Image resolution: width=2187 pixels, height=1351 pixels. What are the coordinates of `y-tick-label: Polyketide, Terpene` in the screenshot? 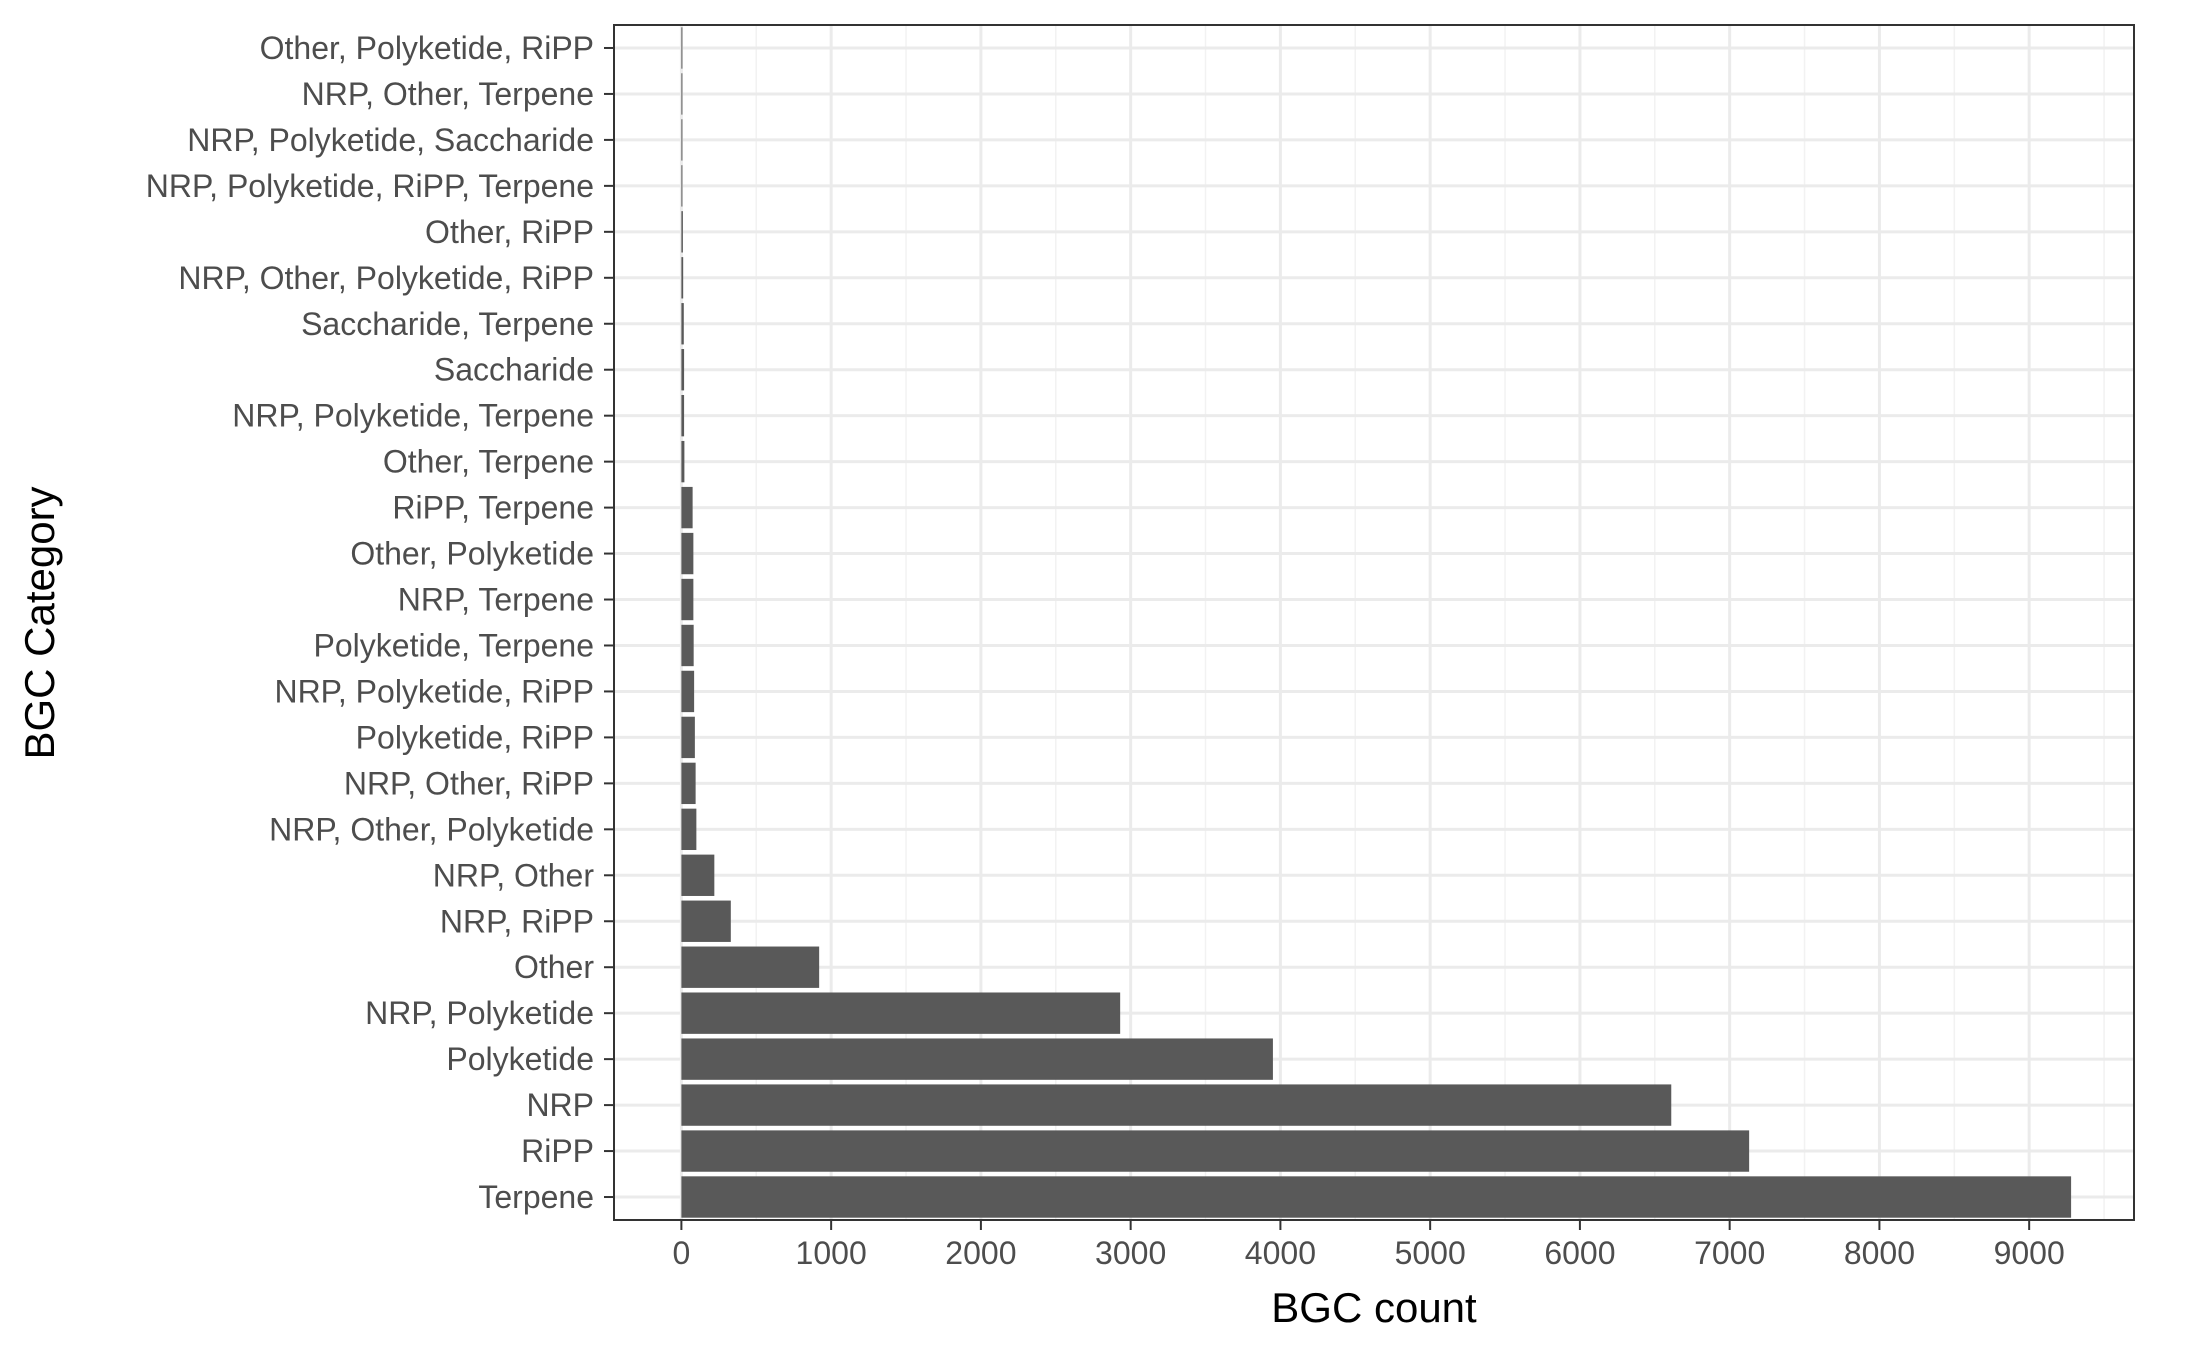 It's located at (454, 645).